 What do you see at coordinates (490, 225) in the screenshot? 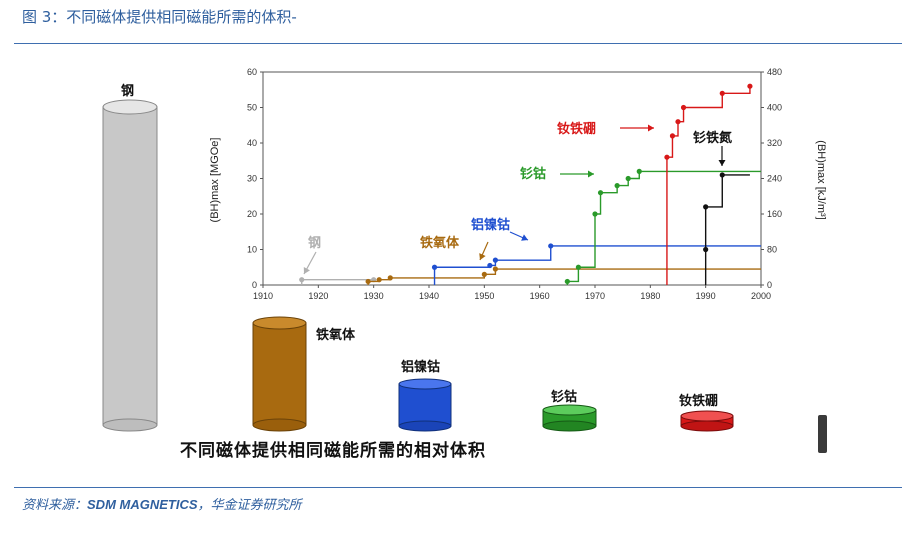
I see `annotation-label: 铝镍钴` at bounding box center [490, 225].